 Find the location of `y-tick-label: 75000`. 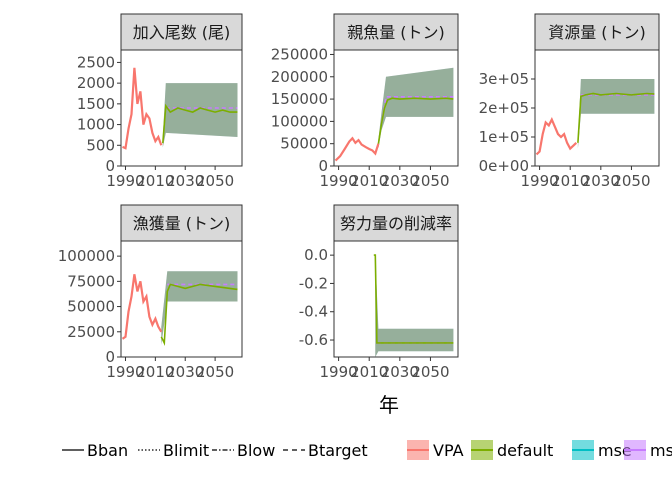

y-tick-label: 75000 is located at coordinates (91, 281).